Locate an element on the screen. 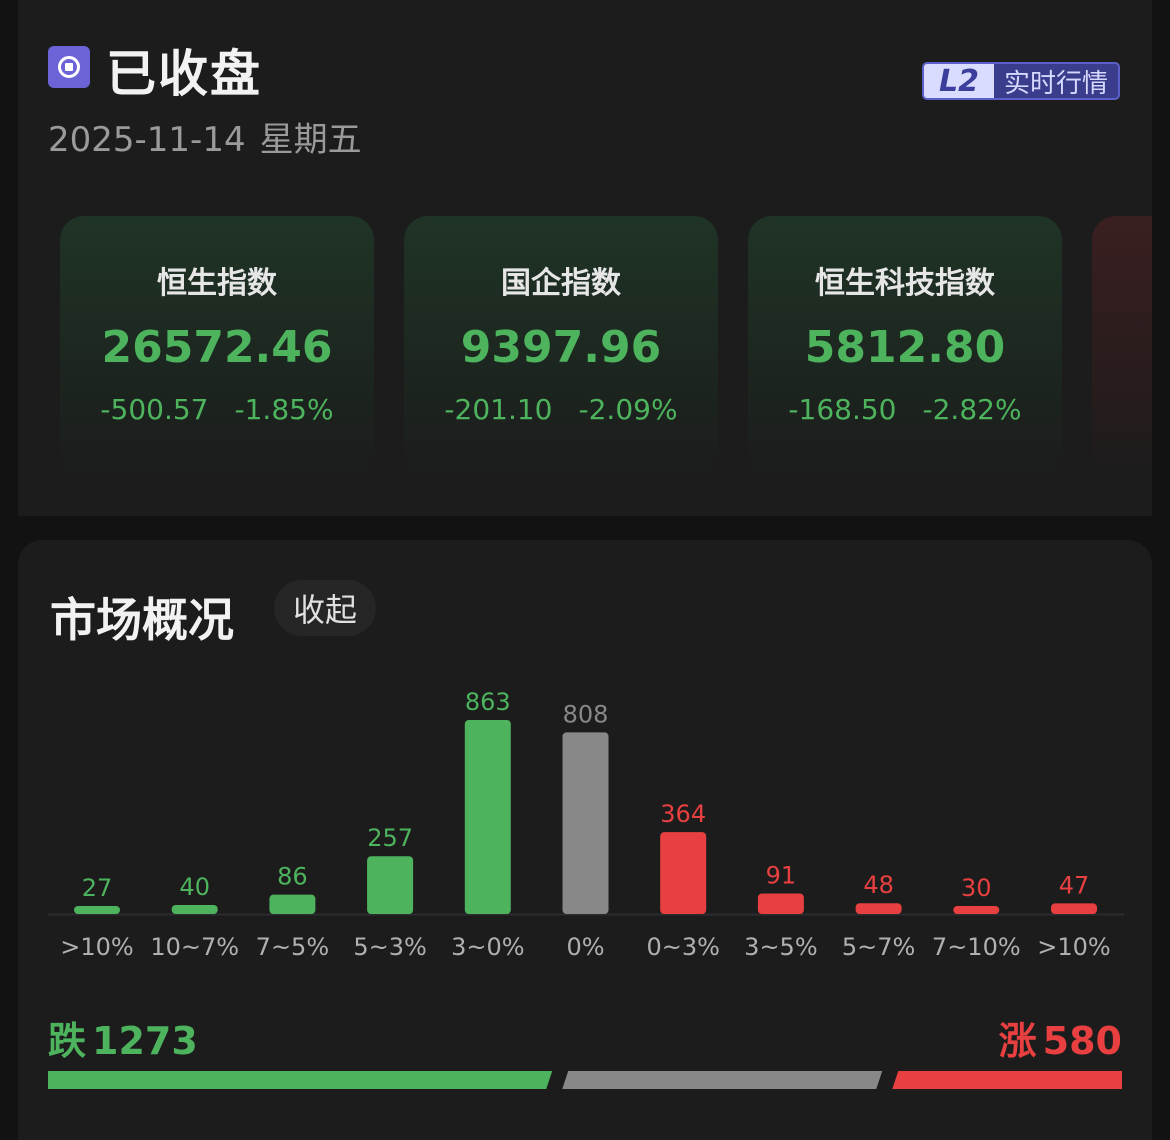  bar-value-label: 30 is located at coordinates (976, 888).